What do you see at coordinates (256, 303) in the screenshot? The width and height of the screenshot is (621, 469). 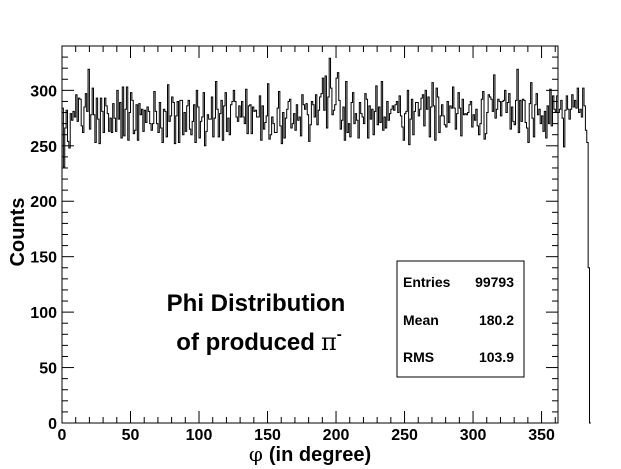 I see `annotation-line-1: Phi Distribution` at bounding box center [256, 303].